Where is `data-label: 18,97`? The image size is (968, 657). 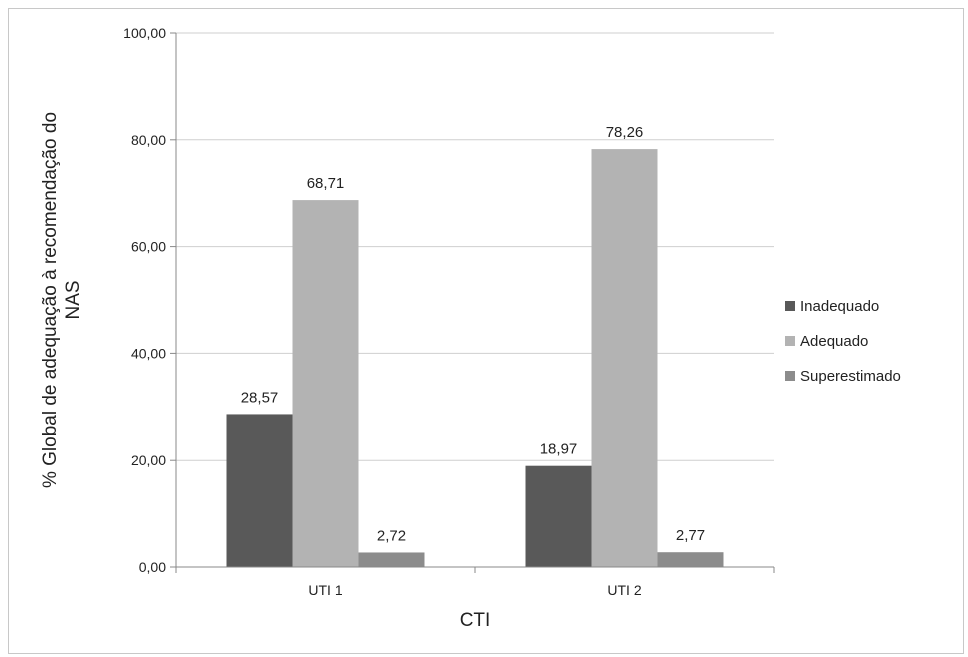 data-label: 18,97 is located at coordinates (559, 449).